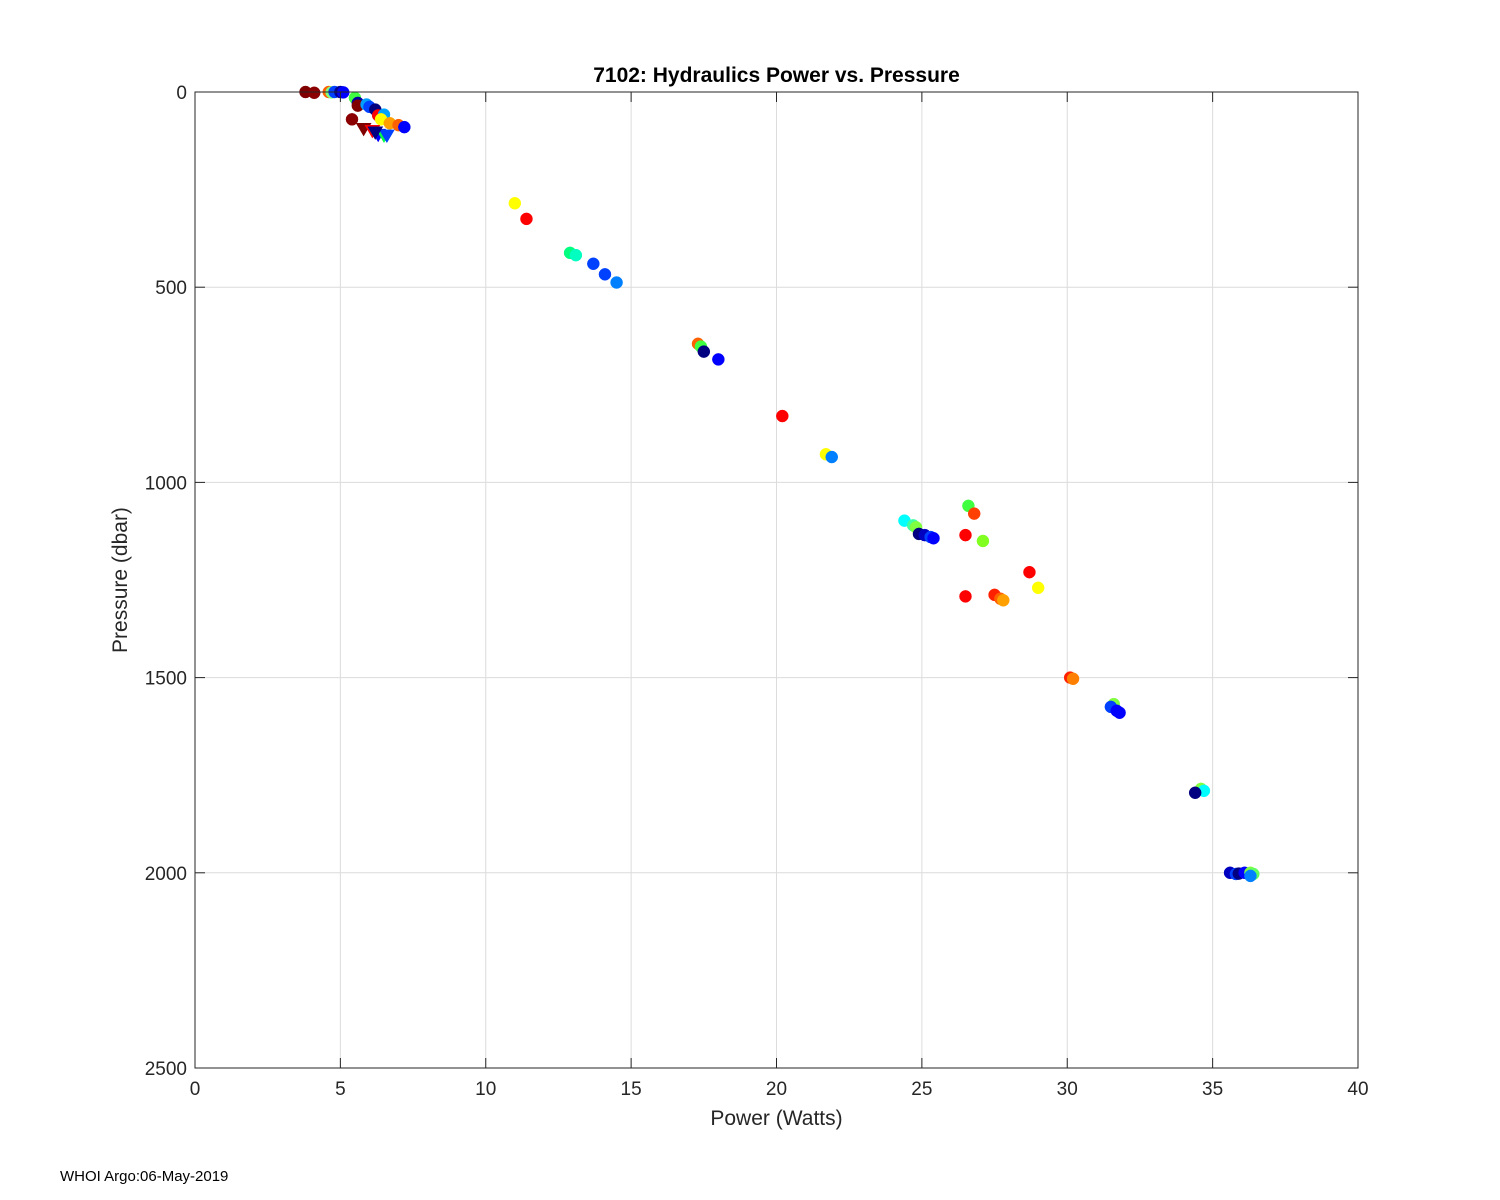 The height and width of the screenshot is (1200, 1500). What do you see at coordinates (485, 1089) in the screenshot?
I see `x-tick-label: 10` at bounding box center [485, 1089].